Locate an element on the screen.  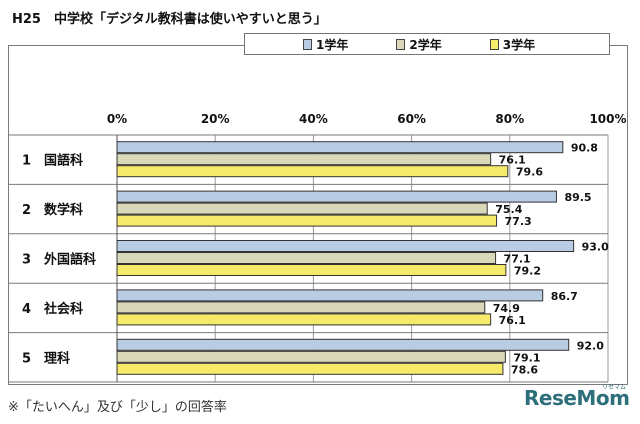
data-label-3-1: 74.9 is located at coordinates (506, 308).